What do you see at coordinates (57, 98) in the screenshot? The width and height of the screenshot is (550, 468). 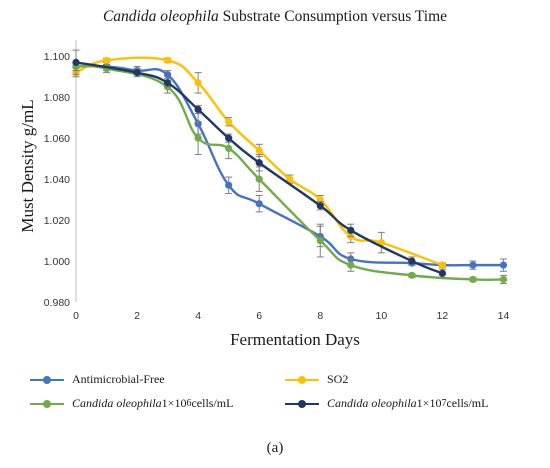 I see `y-tick-label-5: 1.080` at bounding box center [57, 98].